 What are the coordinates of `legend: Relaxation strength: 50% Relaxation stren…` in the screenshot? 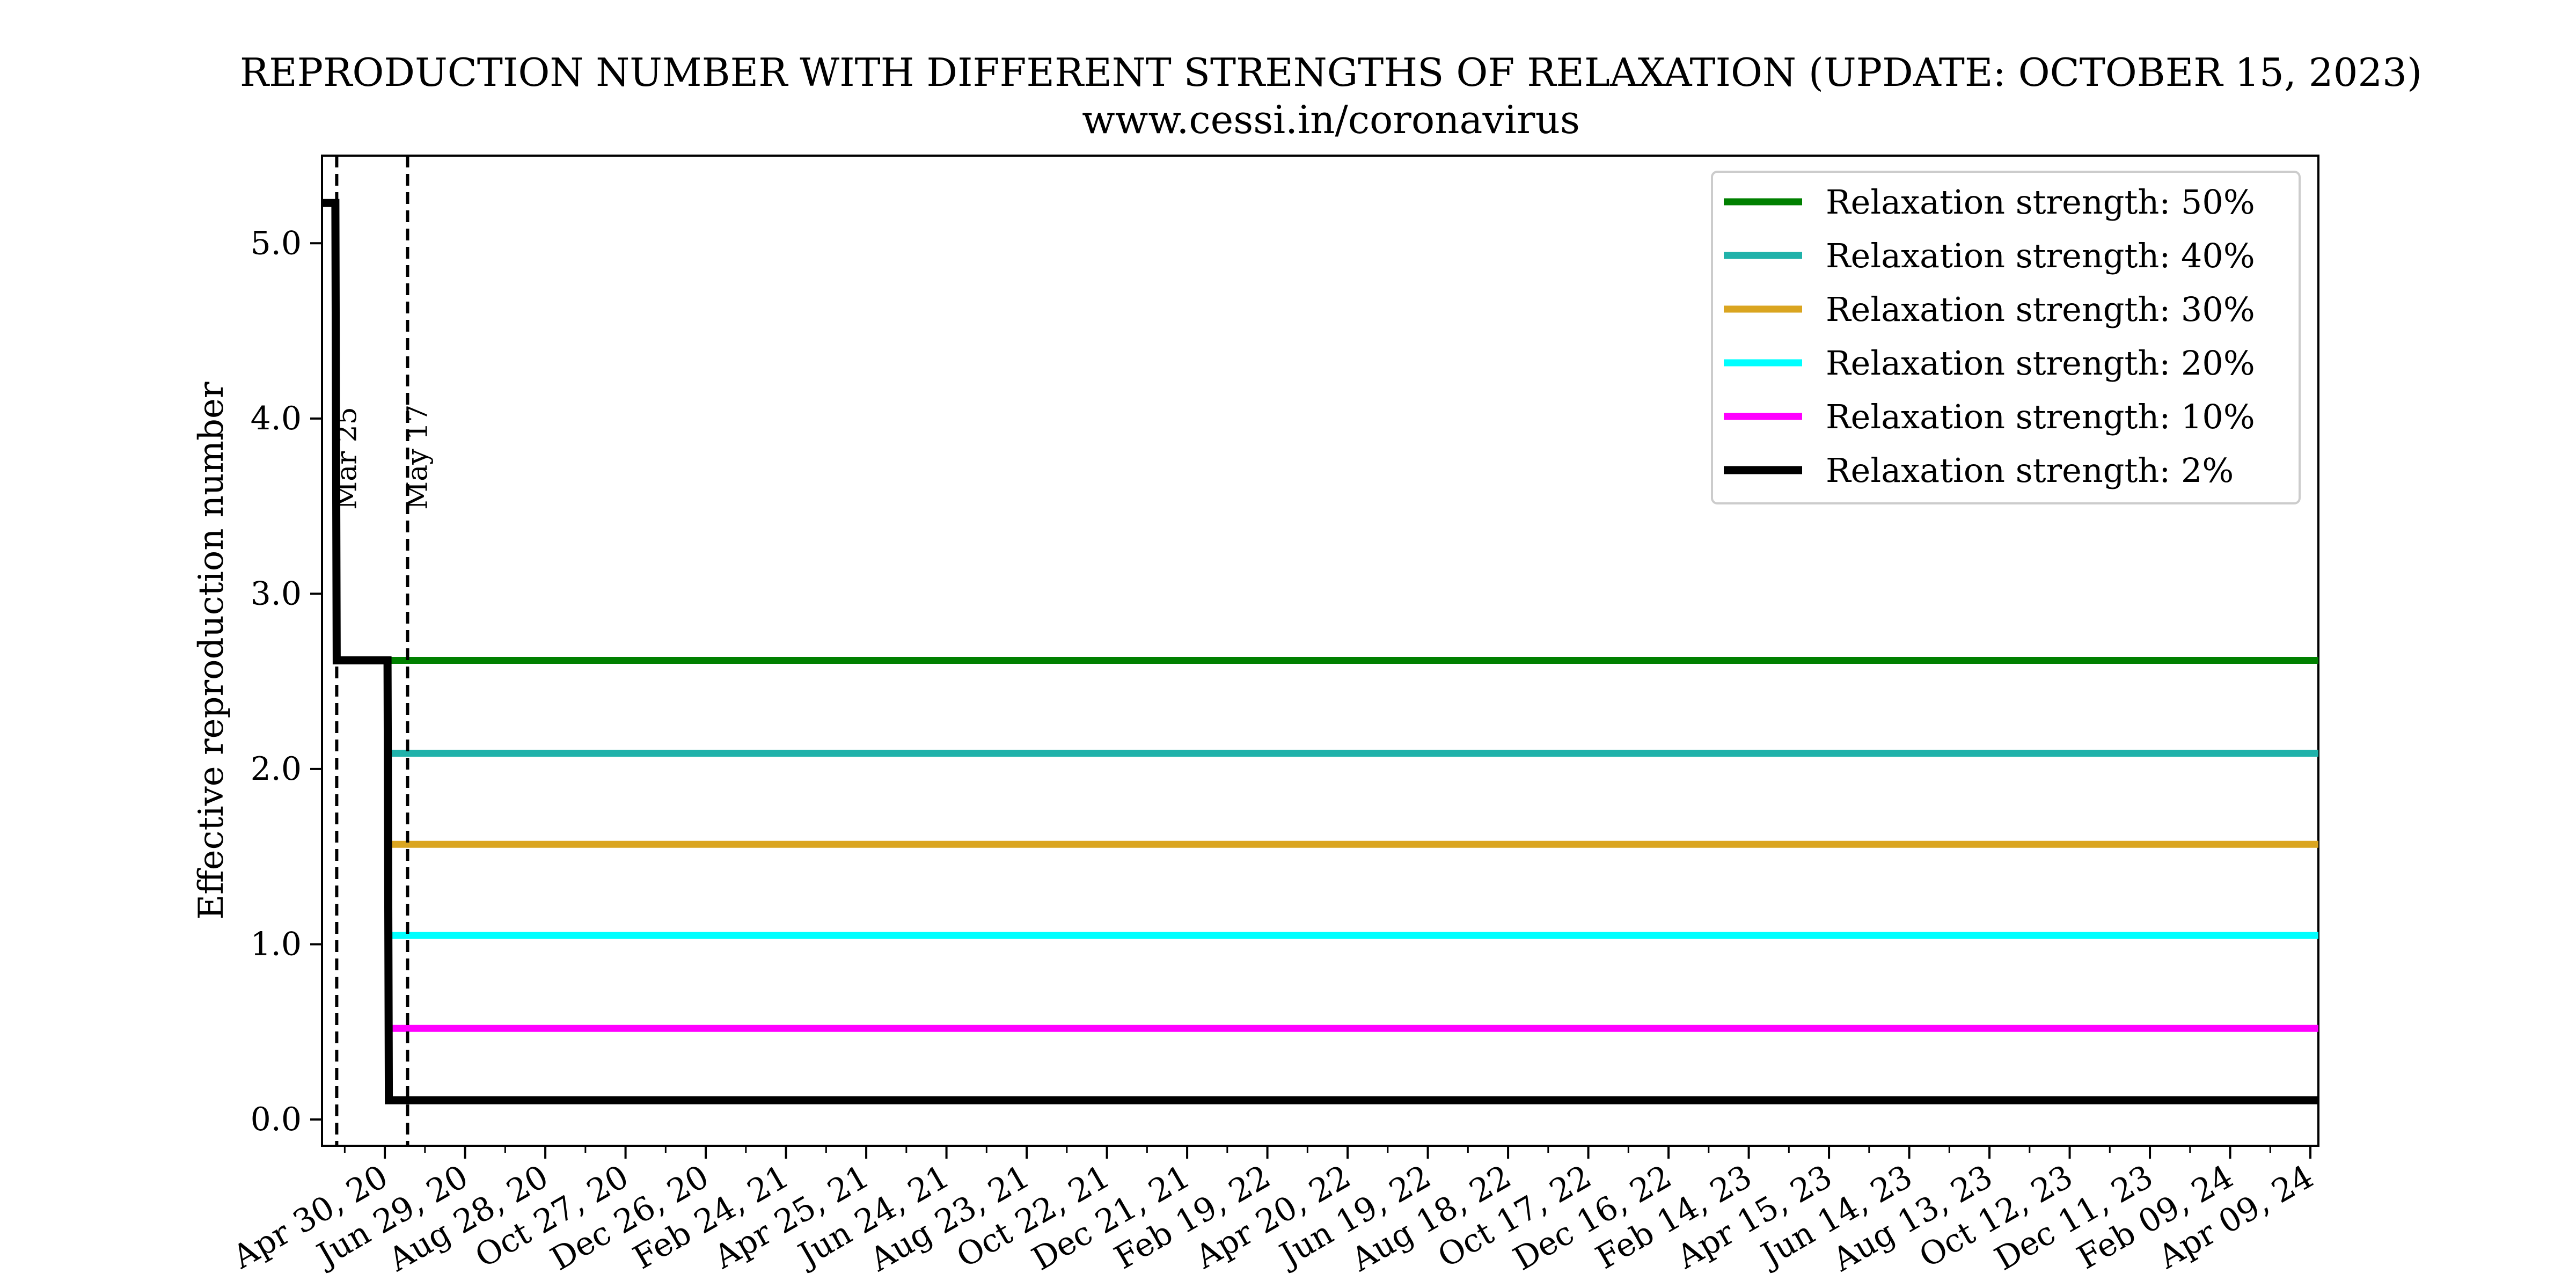 It's located at (2006, 337).